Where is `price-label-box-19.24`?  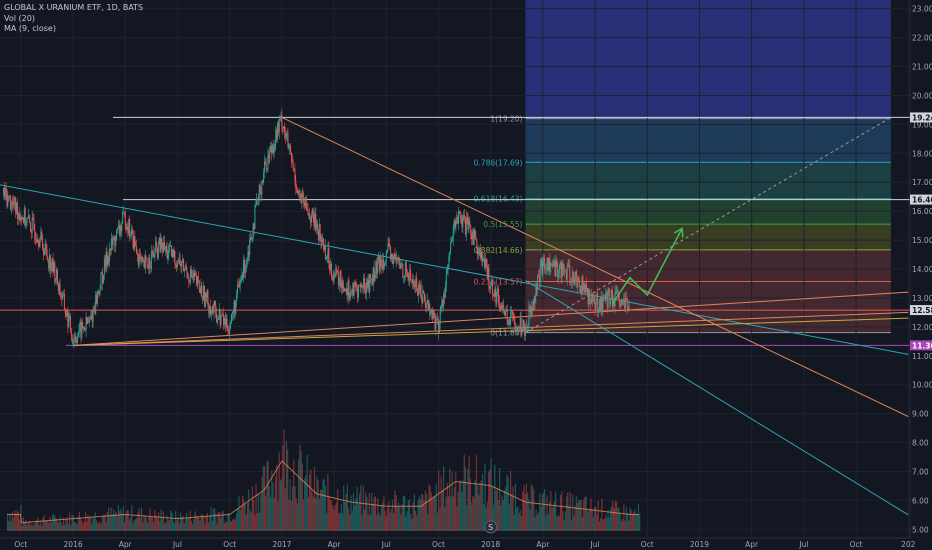 price-label-box-19.24 is located at coordinates (921, 117).